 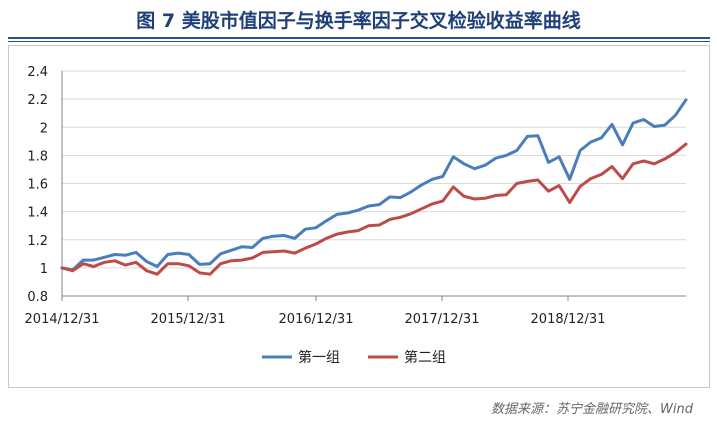 What do you see at coordinates (37, 185) in the screenshot?
I see `y-tick-label: 1.6` at bounding box center [37, 185].